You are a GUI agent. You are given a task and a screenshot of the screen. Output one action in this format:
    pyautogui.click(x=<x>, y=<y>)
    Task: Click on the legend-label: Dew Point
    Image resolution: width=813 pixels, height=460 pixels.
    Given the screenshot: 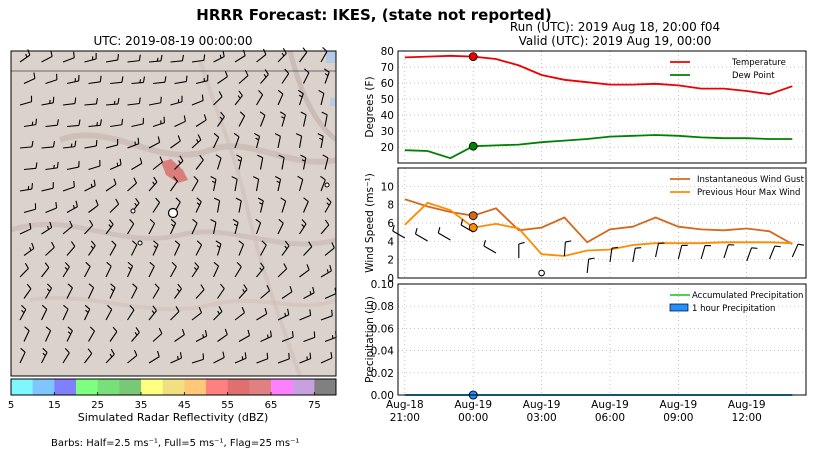 What is the action you would take?
    pyautogui.click(x=753, y=76)
    